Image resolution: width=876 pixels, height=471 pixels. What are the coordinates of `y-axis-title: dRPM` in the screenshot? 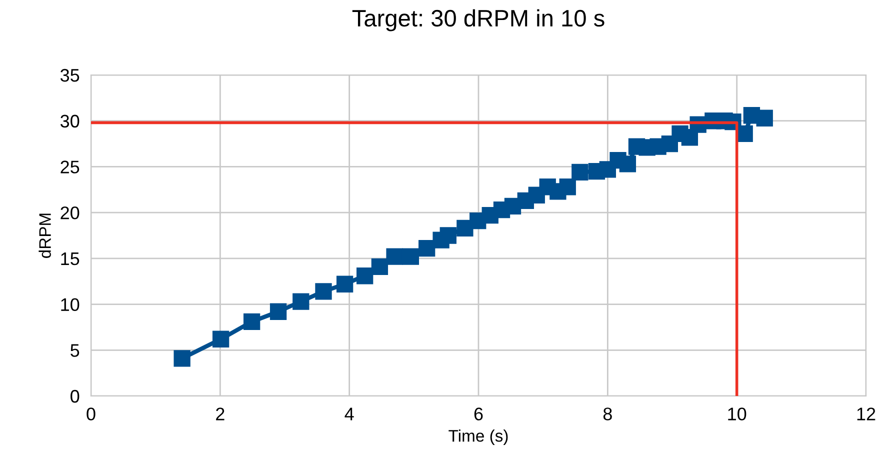 It's located at (44, 236).